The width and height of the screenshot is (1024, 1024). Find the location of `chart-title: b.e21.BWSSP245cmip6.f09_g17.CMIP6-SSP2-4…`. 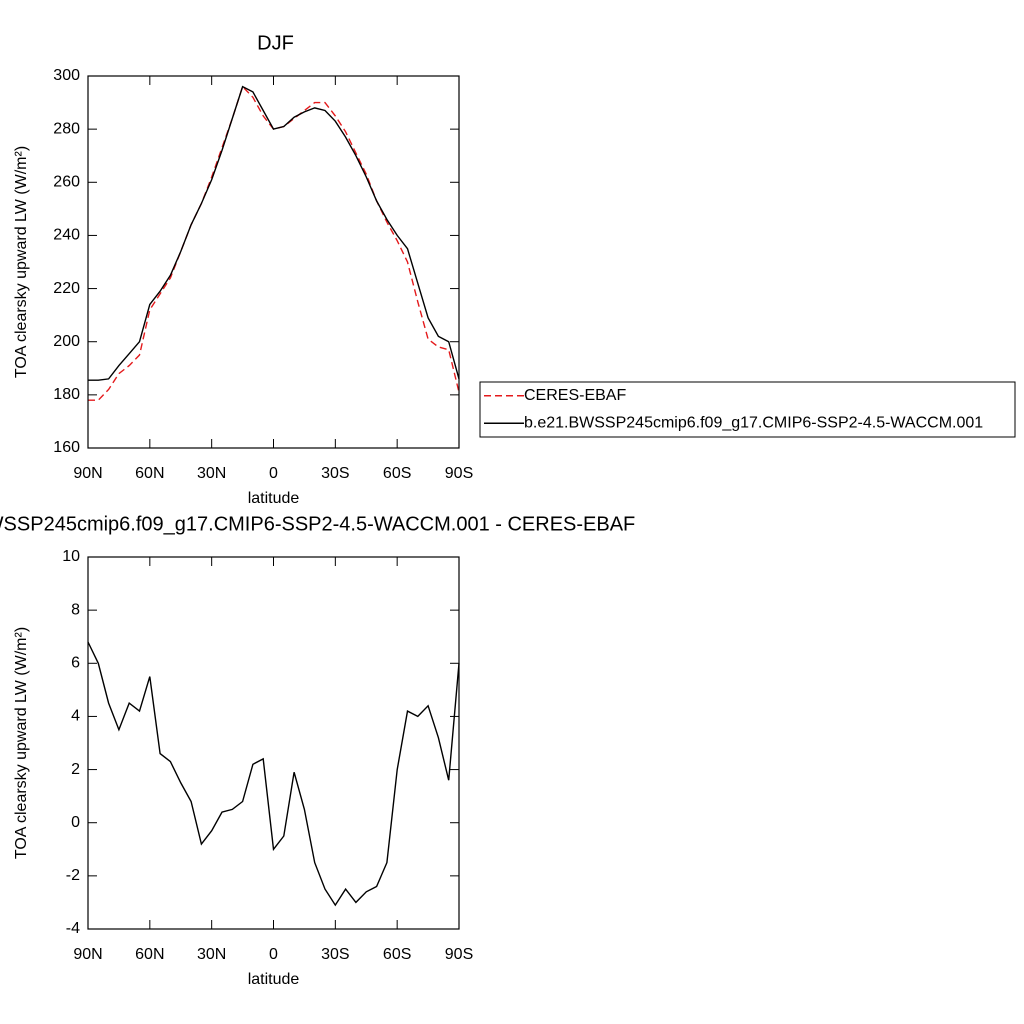

chart-title: b.e21.BWSSP245cmip6.f09_g17.CMIP6-SSP2-4… is located at coordinates (317, 524).